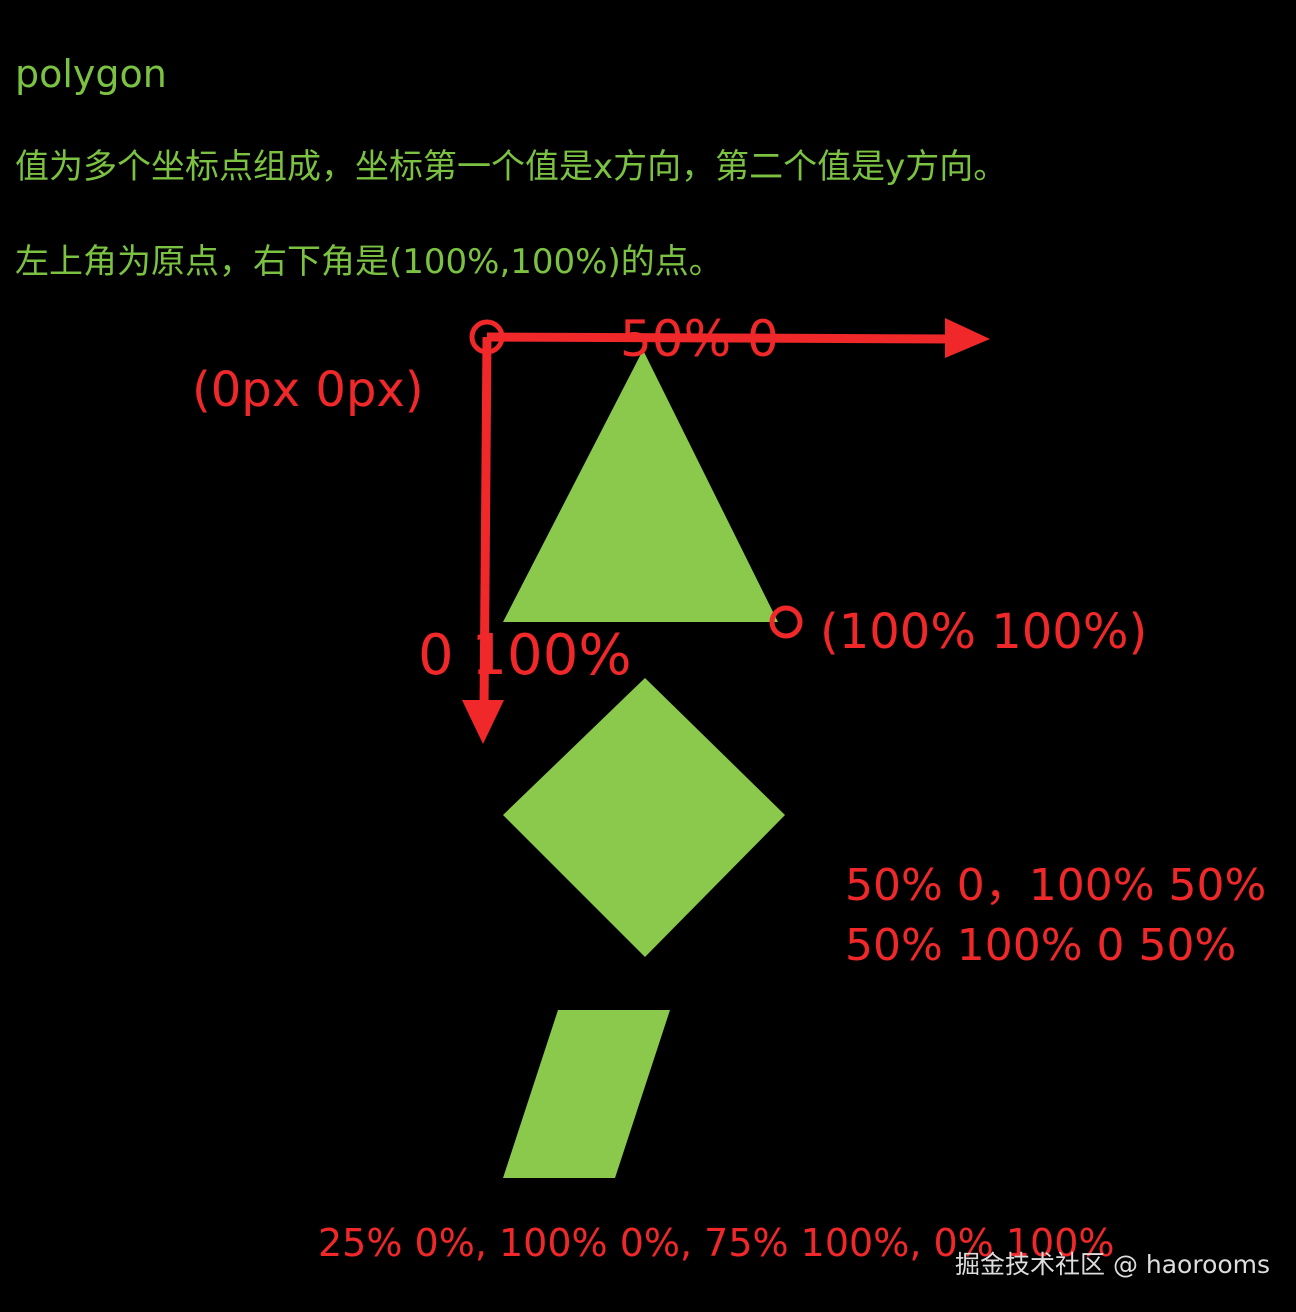 This screenshot has height=1312, width=1296. What do you see at coordinates (483, 722) in the screenshot?
I see `y-axis-arrowhead` at bounding box center [483, 722].